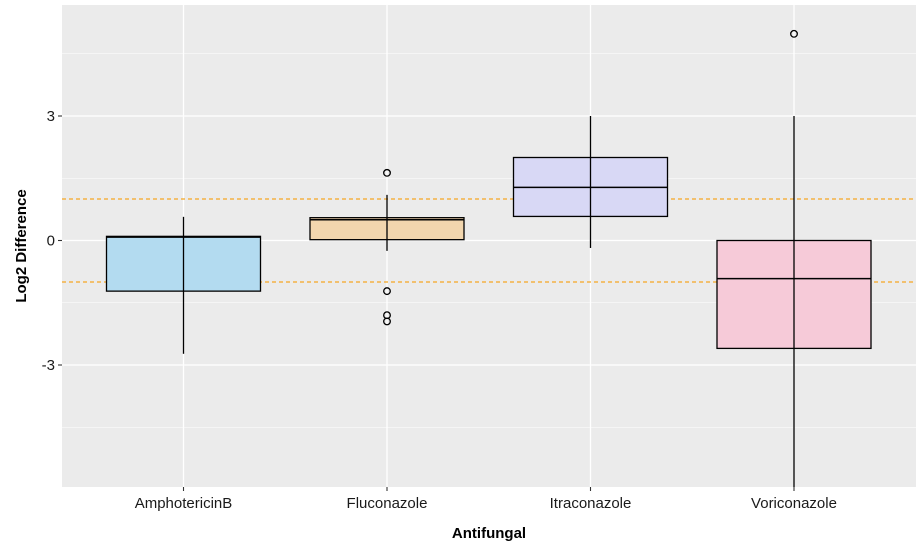  I want to click on box-voriconazole, so click(794, 258).